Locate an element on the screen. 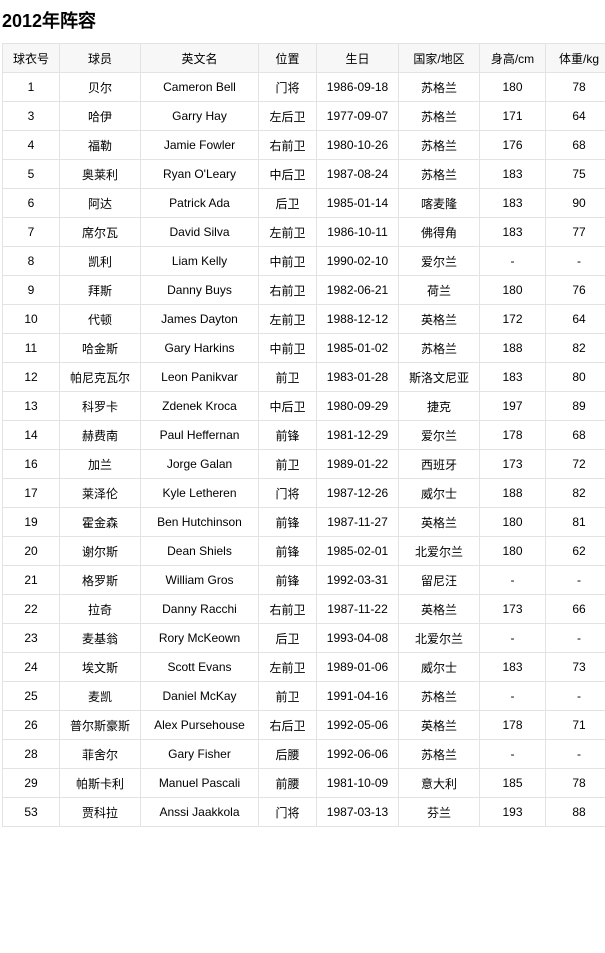 The width and height of the screenshot is (605, 953). cell-english-name: Patrick Ada is located at coordinates (199, 203).